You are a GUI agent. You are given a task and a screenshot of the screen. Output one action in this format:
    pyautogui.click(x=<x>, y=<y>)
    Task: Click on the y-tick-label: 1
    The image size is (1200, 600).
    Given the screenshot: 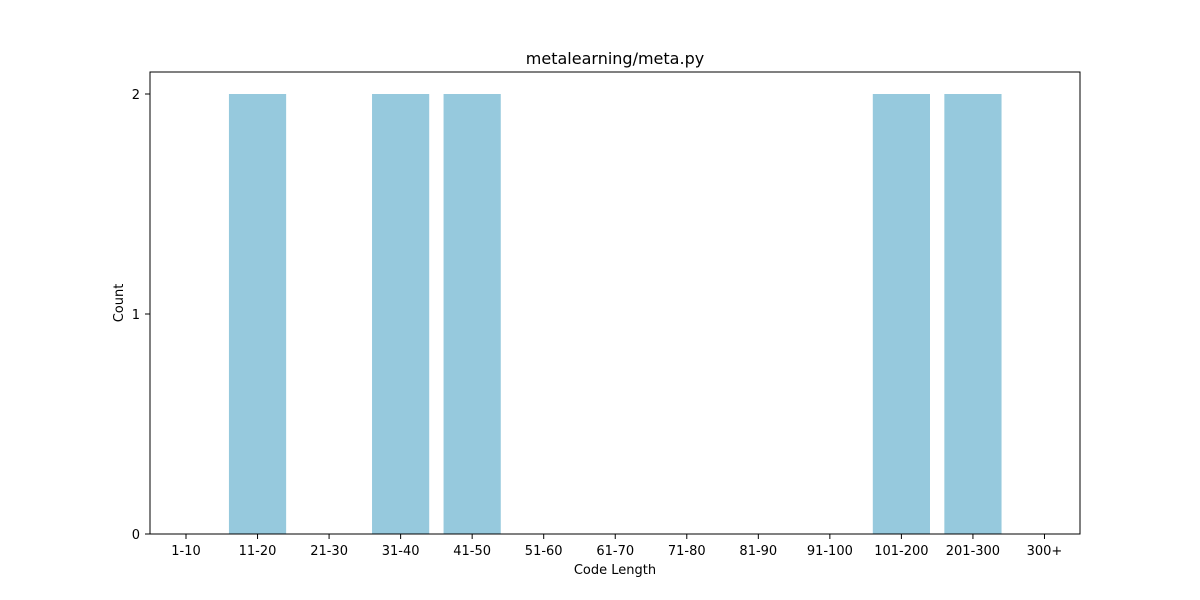 What is the action you would take?
    pyautogui.click(x=136, y=315)
    